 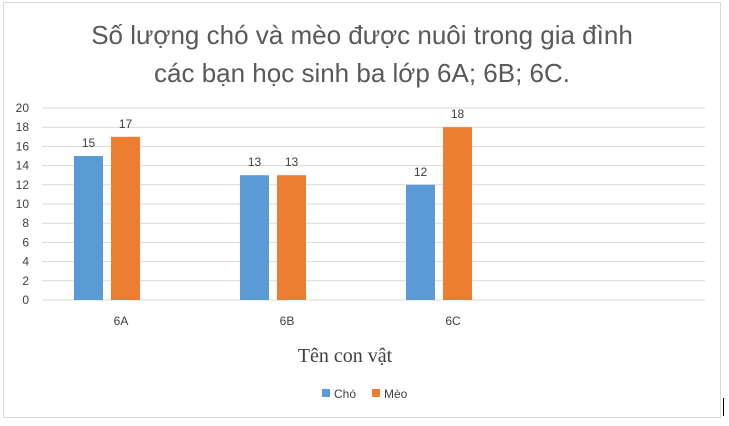 What do you see at coordinates (25, 262) in the screenshot?
I see `y-tick-label: 4` at bounding box center [25, 262].